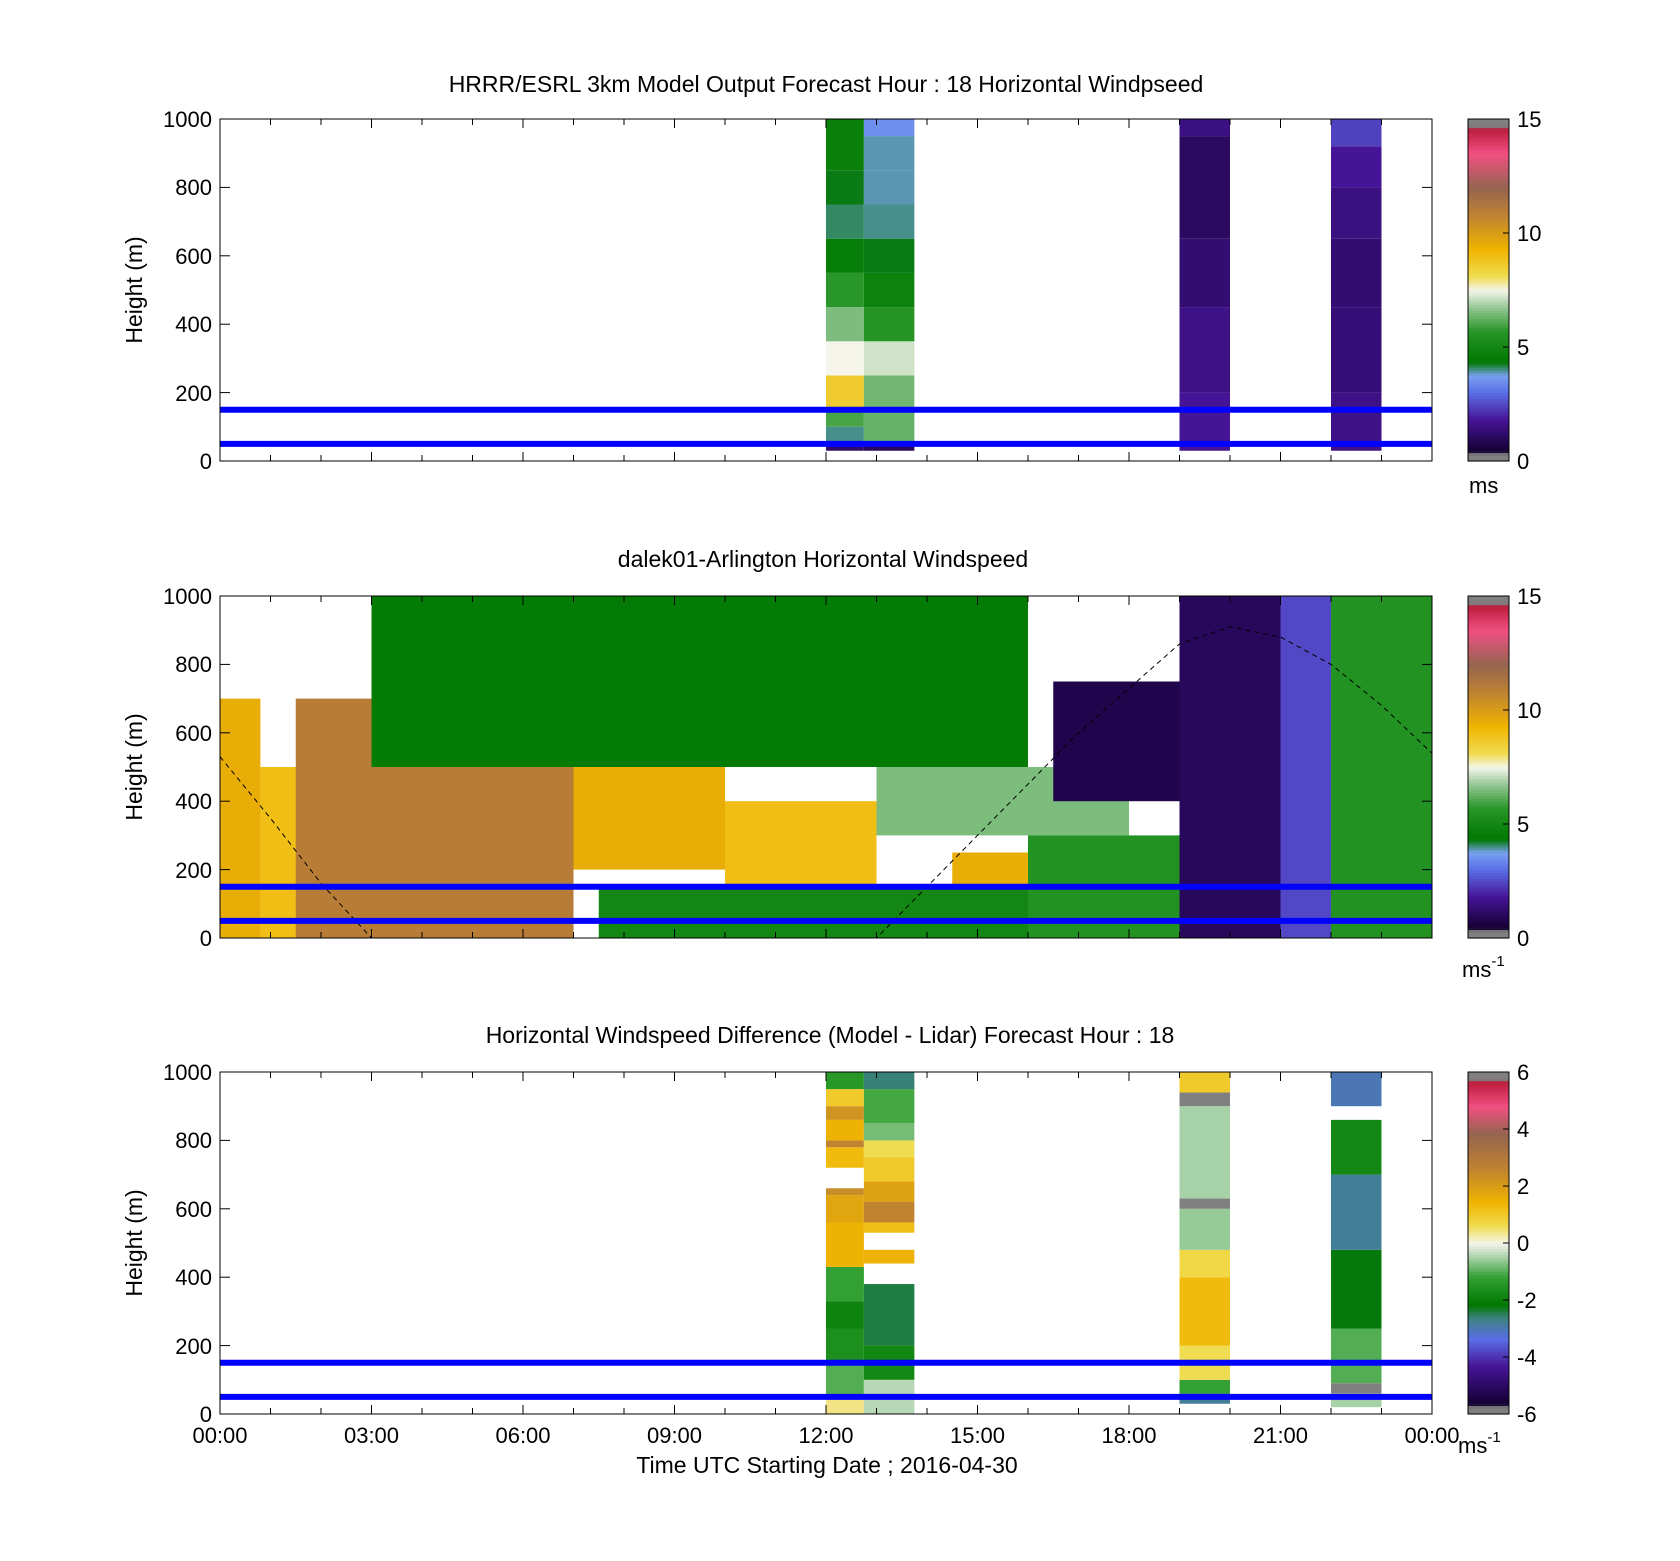 This screenshot has width=1680, height=1561. What do you see at coordinates (206, 938) in the screenshot?
I see `lidar-ytick-label: 0` at bounding box center [206, 938].